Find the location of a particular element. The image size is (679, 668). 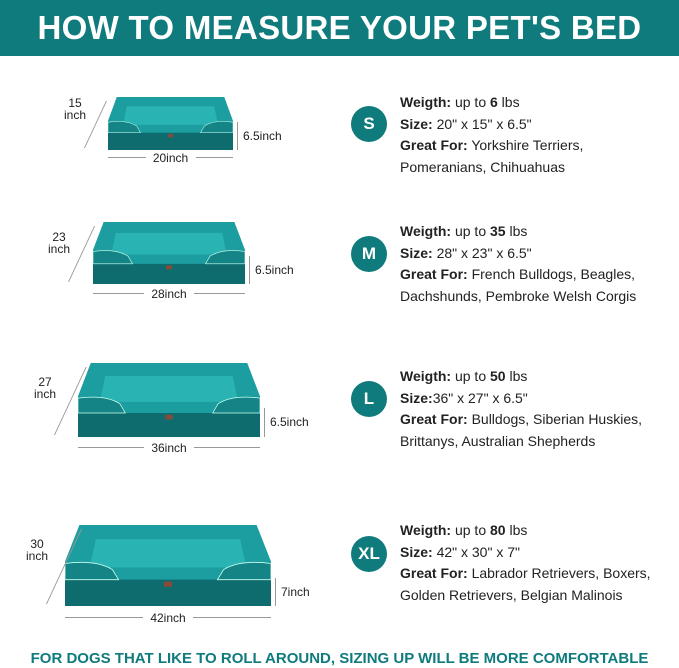

depth-dimension: 30 inch is located at coordinates (37, 550).